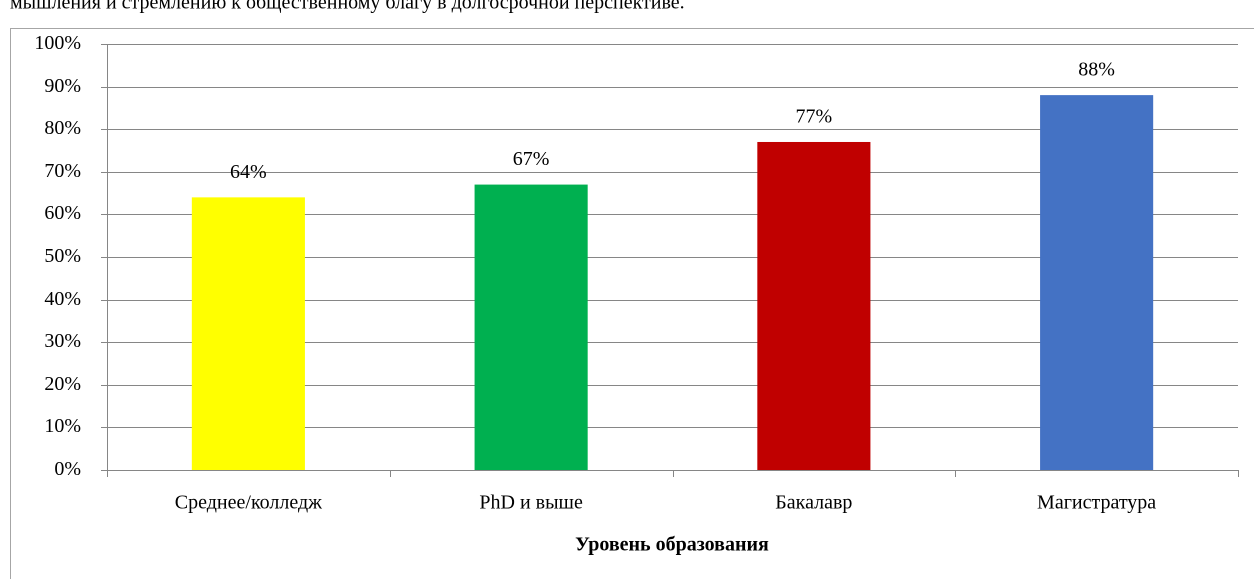  What do you see at coordinates (62, 128) in the screenshot?
I see `y-tick-label: 80%` at bounding box center [62, 128].